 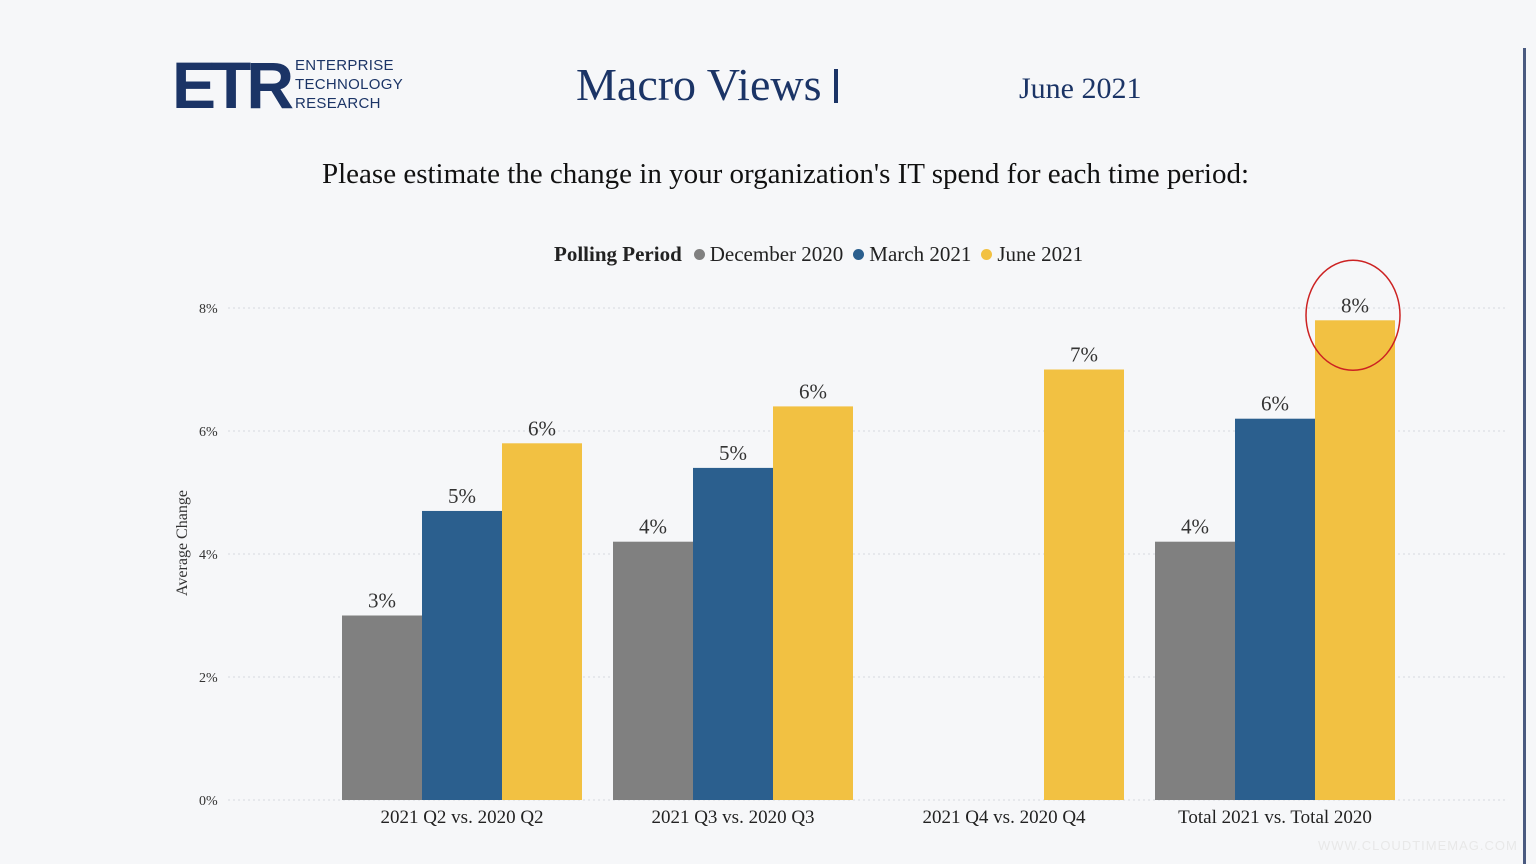 What do you see at coordinates (1195, 527) in the screenshot?
I see `bar-value-label-3-0: 4%` at bounding box center [1195, 527].